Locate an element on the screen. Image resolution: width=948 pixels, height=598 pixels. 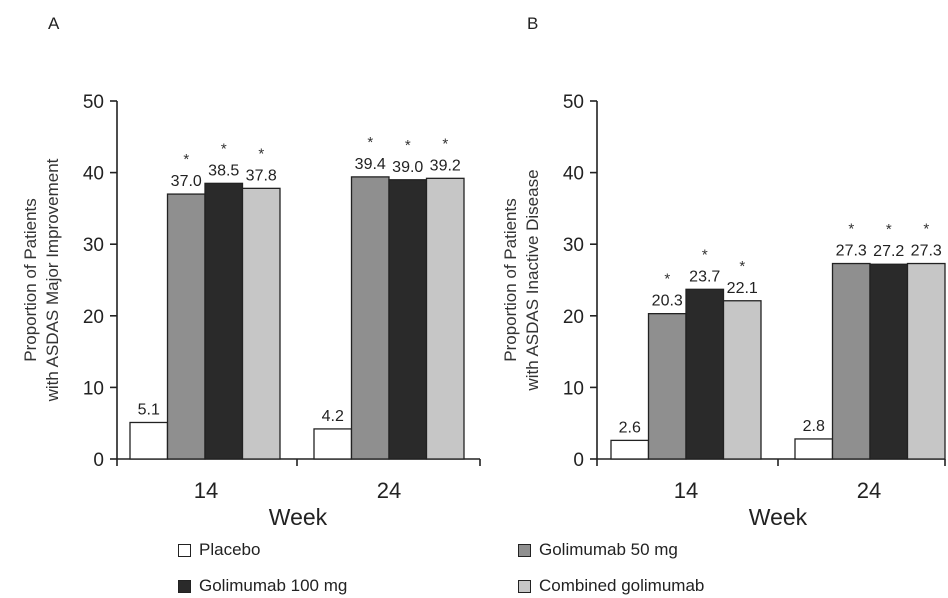
panel-b-data-label: 2.6 is located at coordinates (630, 427).